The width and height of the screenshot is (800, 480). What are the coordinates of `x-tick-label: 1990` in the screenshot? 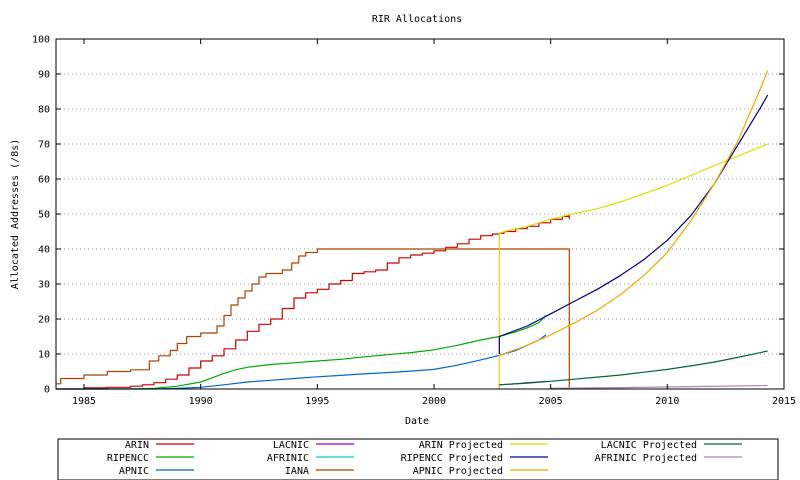 It's located at (201, 401).